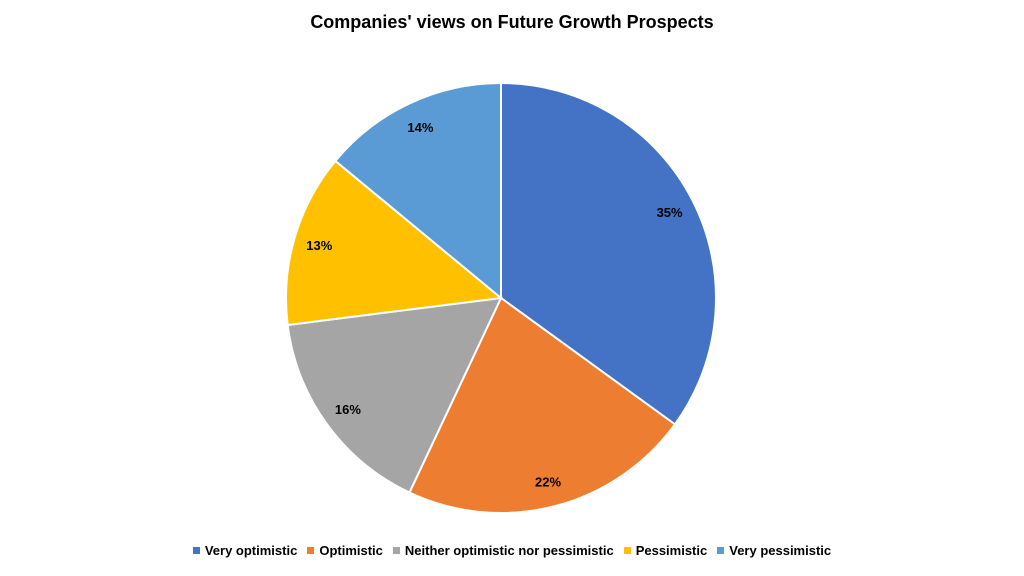 The image size is (1024, 576). Describe the element at coordinates (548, 481) in the screenshot. I see `data-label: 22%` at that location.